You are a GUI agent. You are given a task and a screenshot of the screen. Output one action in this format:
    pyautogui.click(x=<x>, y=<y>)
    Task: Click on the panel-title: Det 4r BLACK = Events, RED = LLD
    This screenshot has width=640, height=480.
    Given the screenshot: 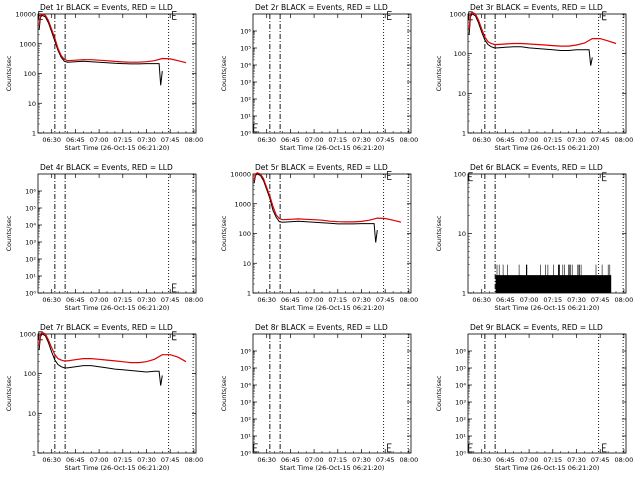 What is the action you would take?
    pyautogui.click(x=106, y=167)
    